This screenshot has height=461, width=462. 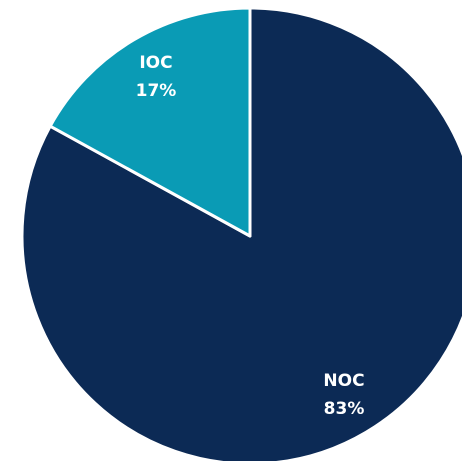 What do you see at coordinates (343, 381) in the screenshot?
I see `slice-category-label: NOC` at bounding box center [343, 381].